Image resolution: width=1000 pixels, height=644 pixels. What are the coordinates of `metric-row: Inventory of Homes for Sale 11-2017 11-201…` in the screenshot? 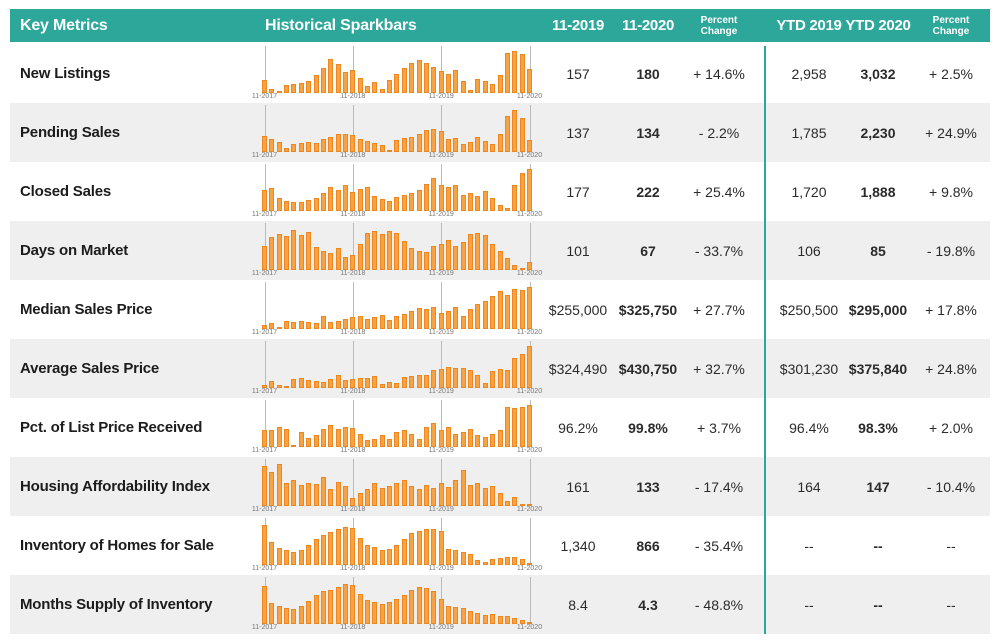 It's located at (500, 545).